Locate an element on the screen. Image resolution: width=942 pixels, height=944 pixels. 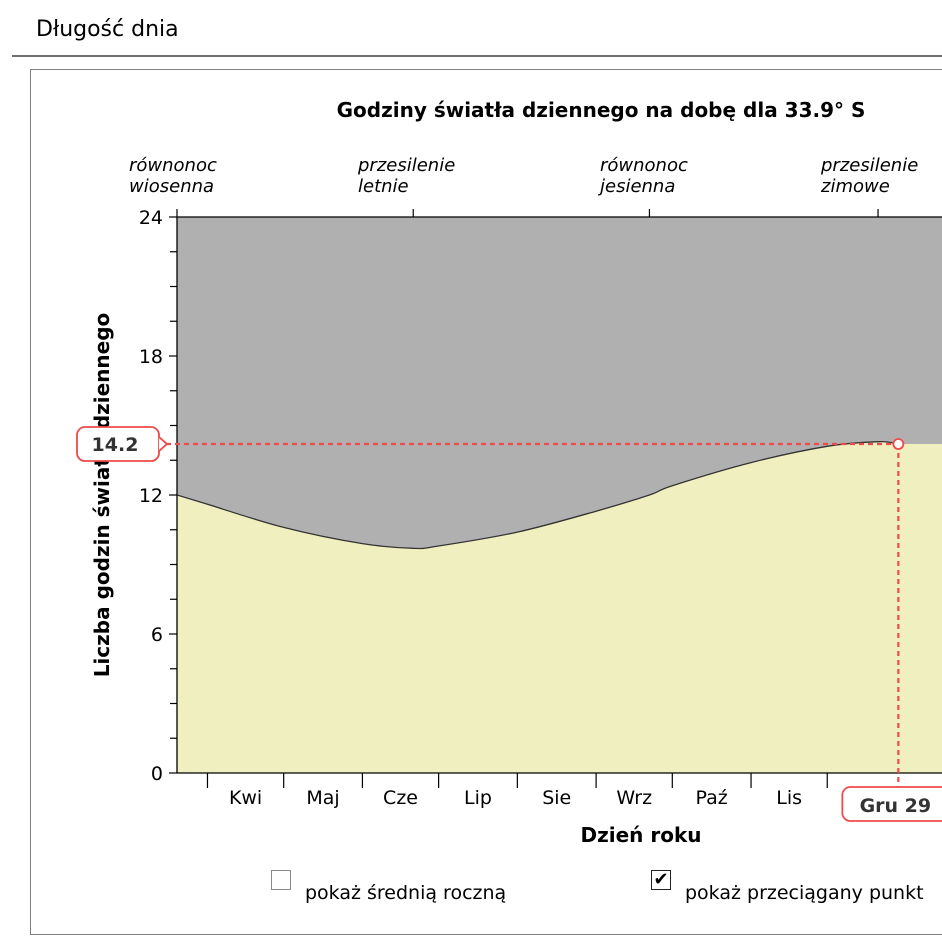
show-average-control: pokaż średnią roczną is located at coordinates (388, 887).